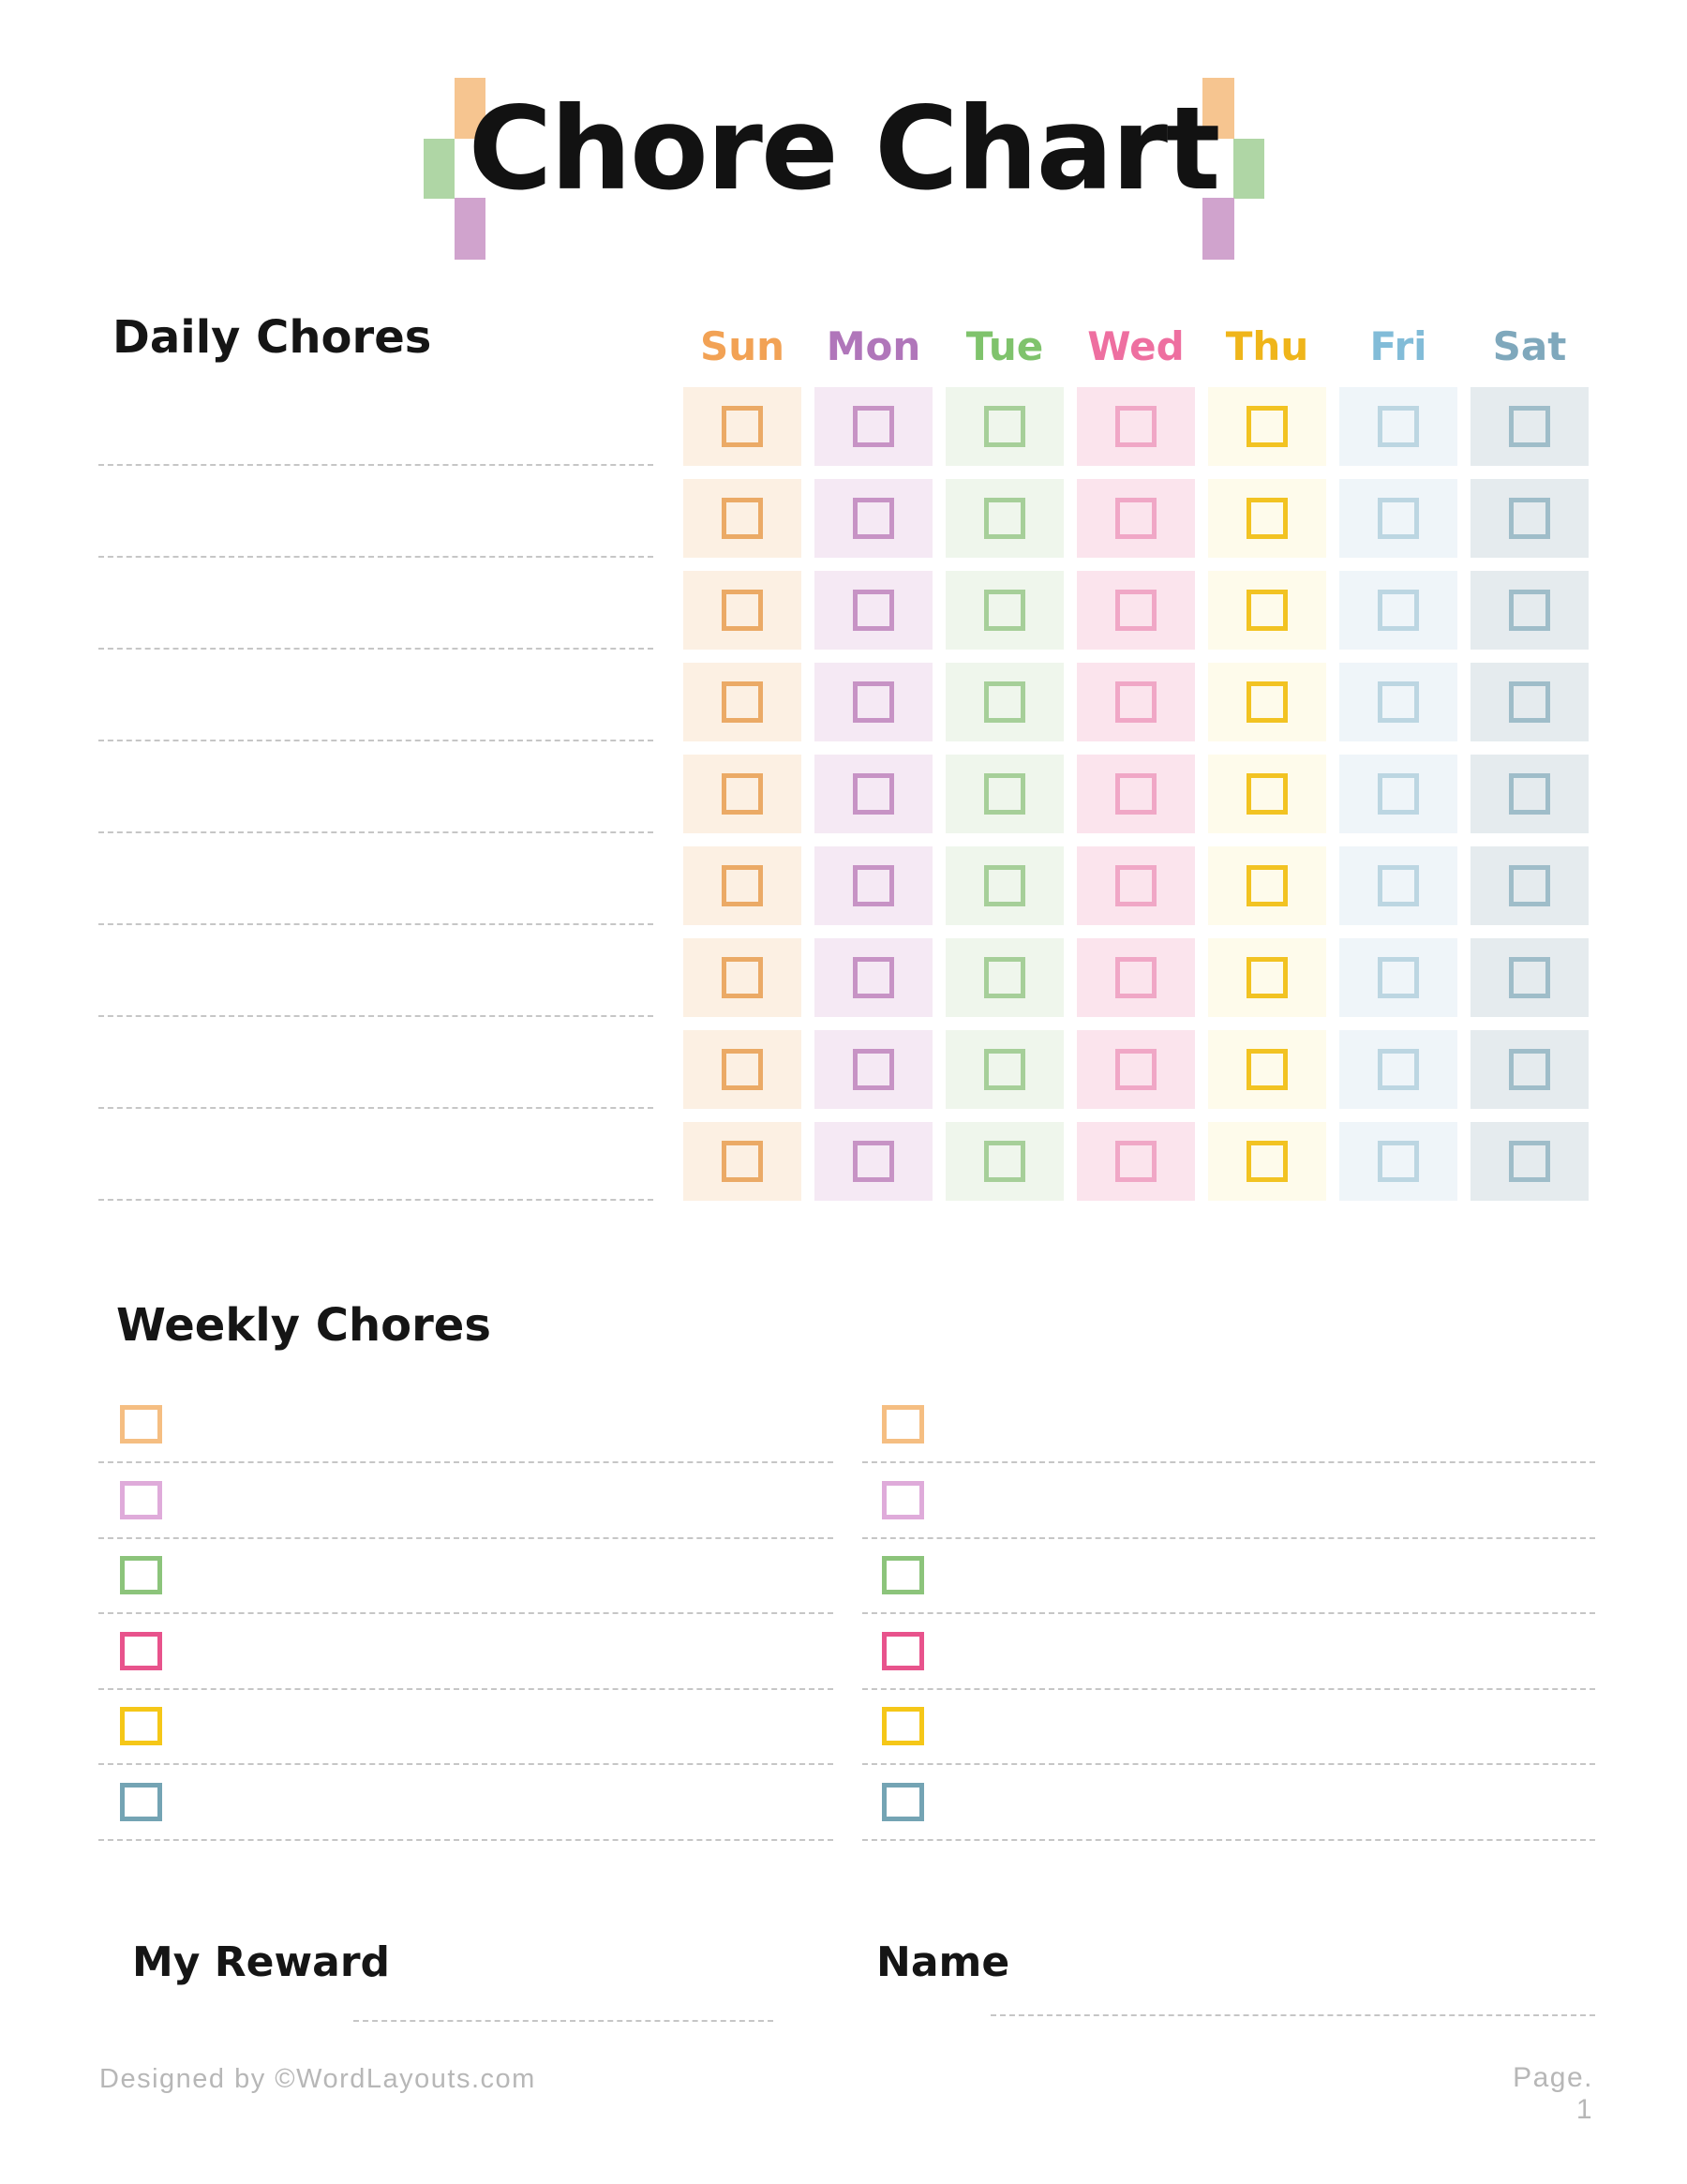 The image size is (1687, 2184). Describe the element at coordinates (261, 1962) in the screenshot. I see `my-reward-label: My Reward` at that location.